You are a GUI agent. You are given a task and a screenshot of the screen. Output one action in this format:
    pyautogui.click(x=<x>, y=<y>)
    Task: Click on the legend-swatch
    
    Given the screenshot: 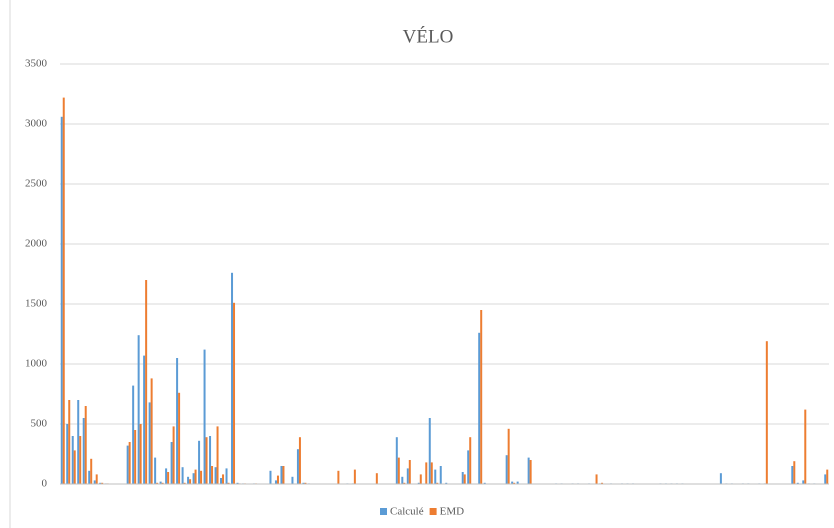 What is the action you would take?
    pyautogui.click(x=383, y=511)
    